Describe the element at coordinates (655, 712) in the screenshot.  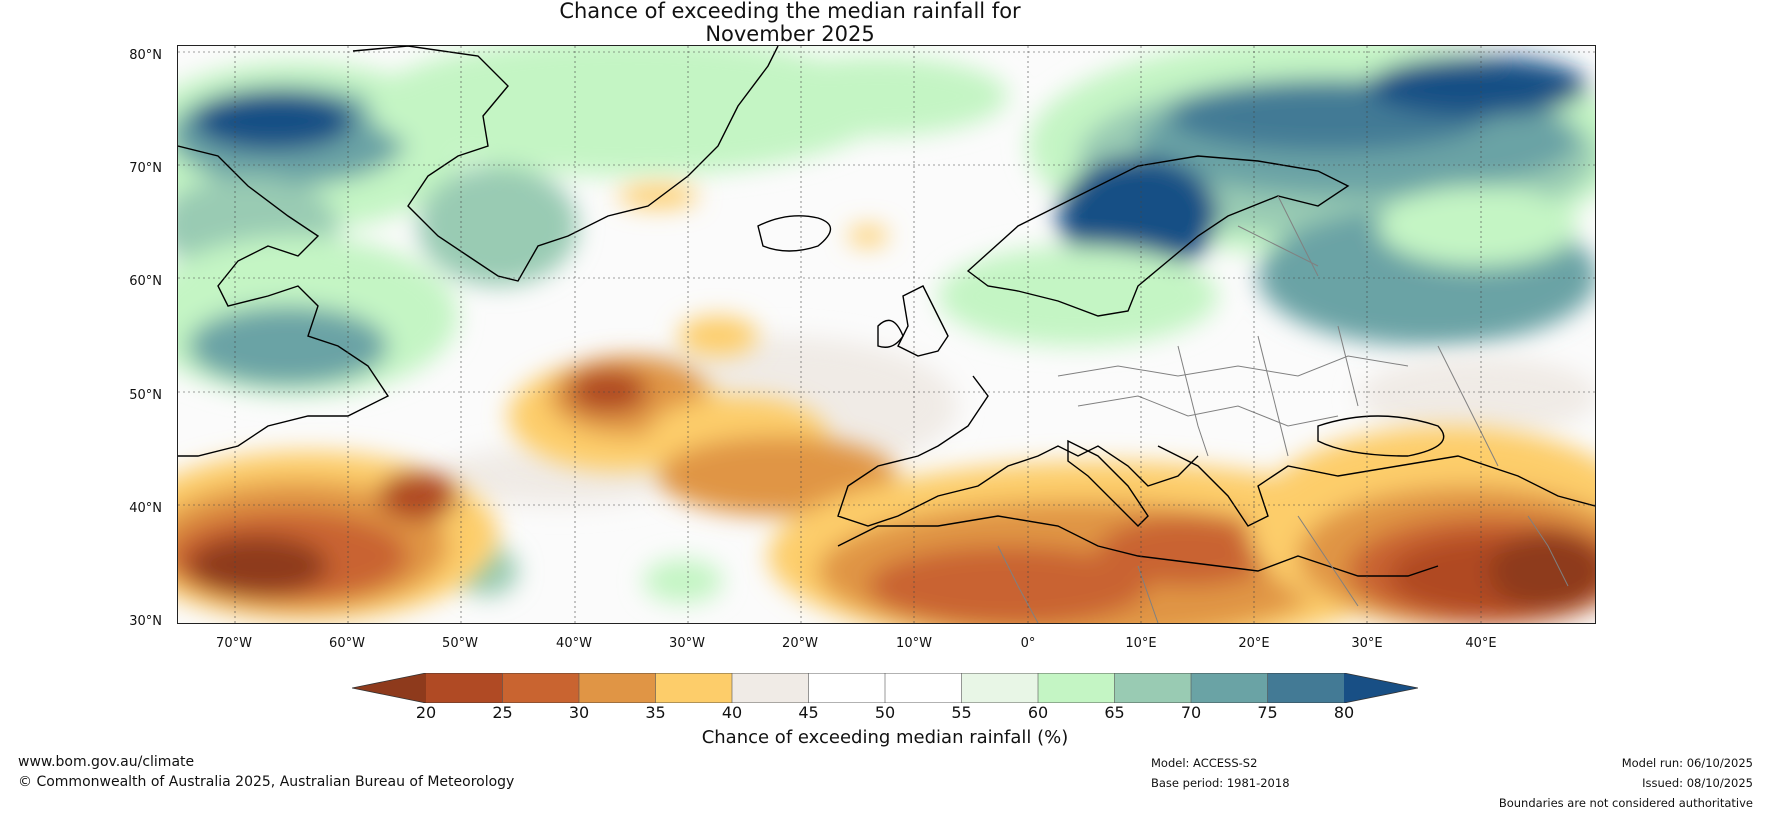
I see `colorbar-tick-35: 35` at that location.